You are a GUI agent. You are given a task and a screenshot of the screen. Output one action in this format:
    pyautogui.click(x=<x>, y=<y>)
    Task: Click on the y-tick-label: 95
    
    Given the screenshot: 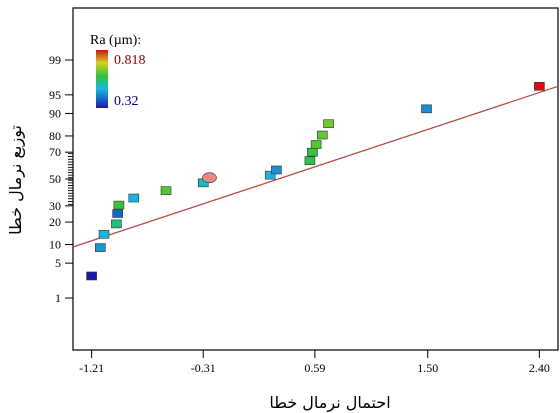 What is the action you would take?
    pyautogui.click(x=55, y=95)
    